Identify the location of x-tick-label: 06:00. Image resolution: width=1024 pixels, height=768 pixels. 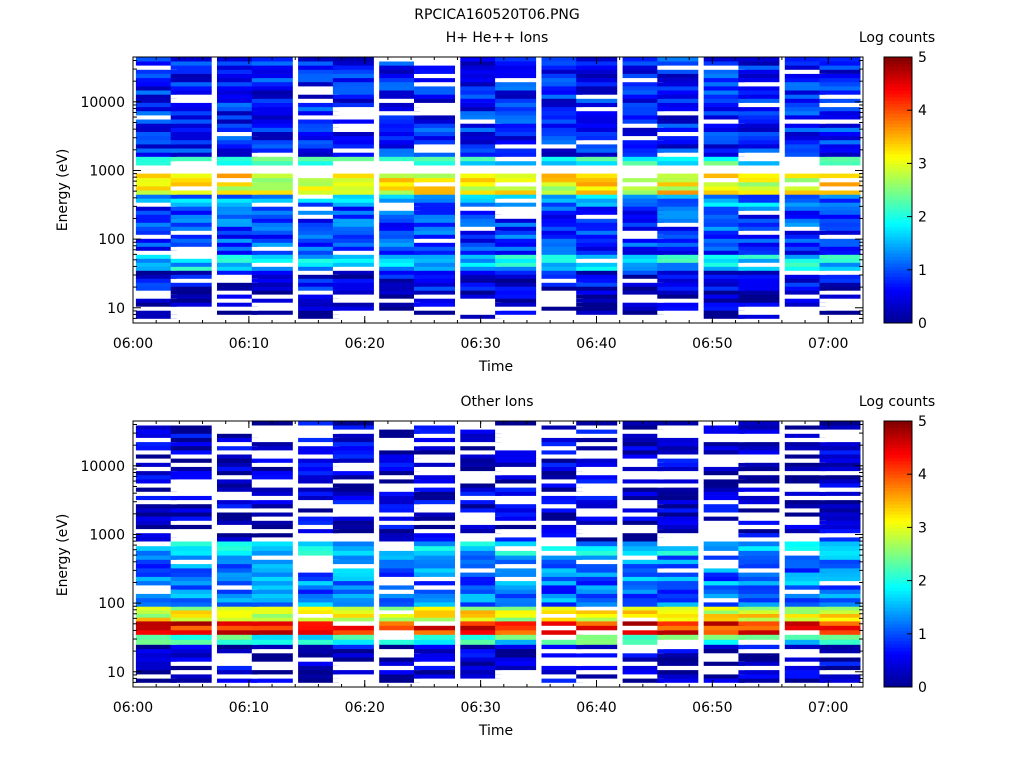
(133, 708).